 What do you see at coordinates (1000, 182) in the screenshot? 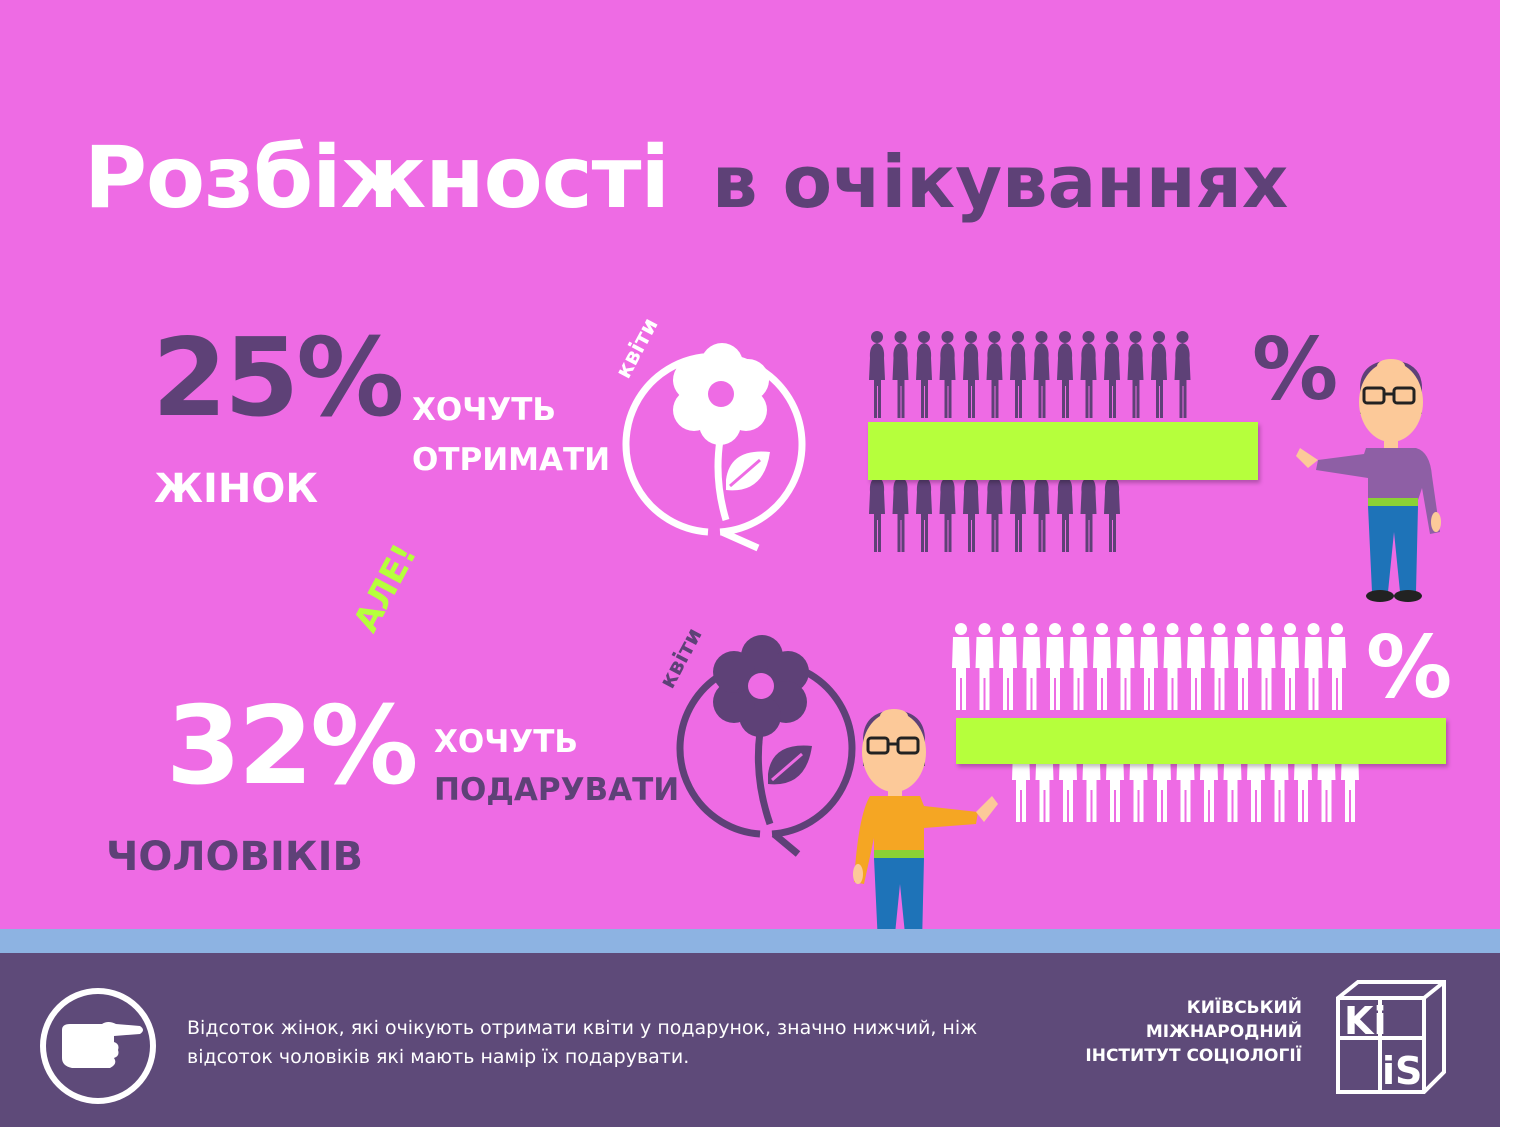
I see `title-part2: в очікуваннях` at bounding box center [1000, 182].